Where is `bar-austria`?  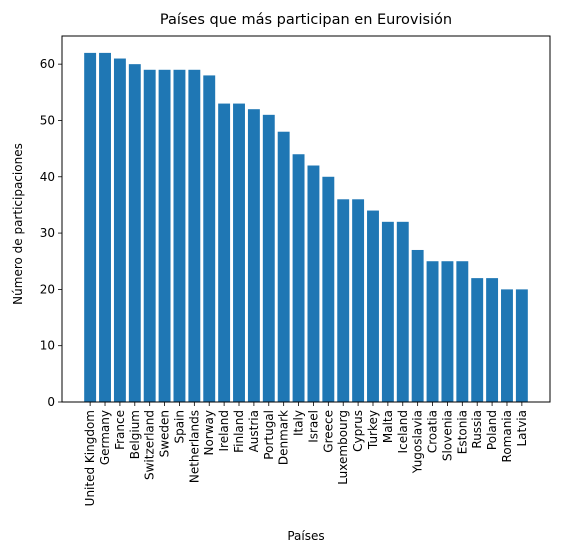 bar-austria is located at coordinates (253, 255).